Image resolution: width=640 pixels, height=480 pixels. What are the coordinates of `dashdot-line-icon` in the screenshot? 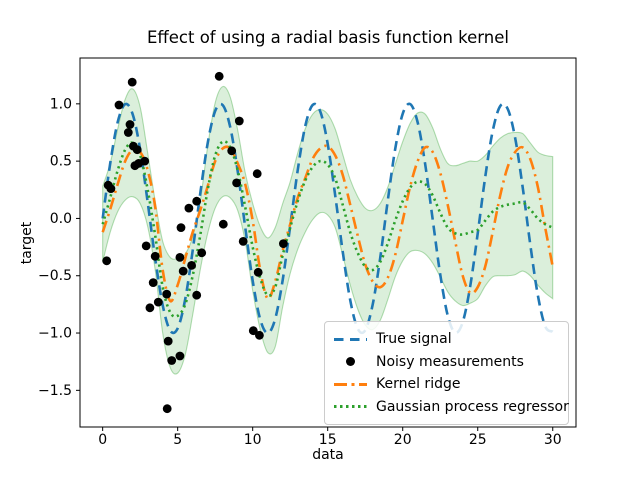 It's located at (350, 384).